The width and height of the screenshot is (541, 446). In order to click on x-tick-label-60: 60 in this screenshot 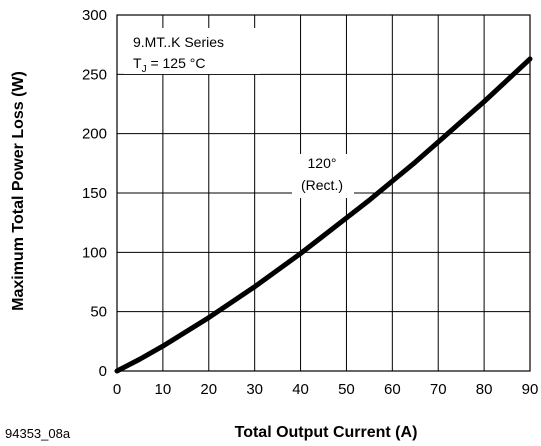, I will do `click(392, 389)`.